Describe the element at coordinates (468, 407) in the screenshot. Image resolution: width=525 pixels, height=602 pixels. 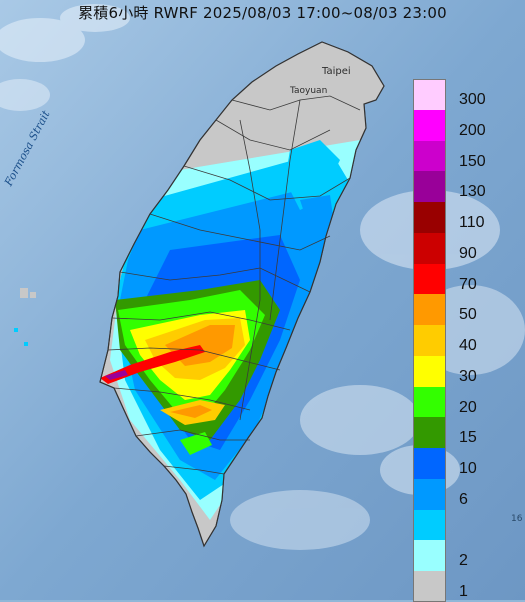
I see `legend-label: 20` at that location.